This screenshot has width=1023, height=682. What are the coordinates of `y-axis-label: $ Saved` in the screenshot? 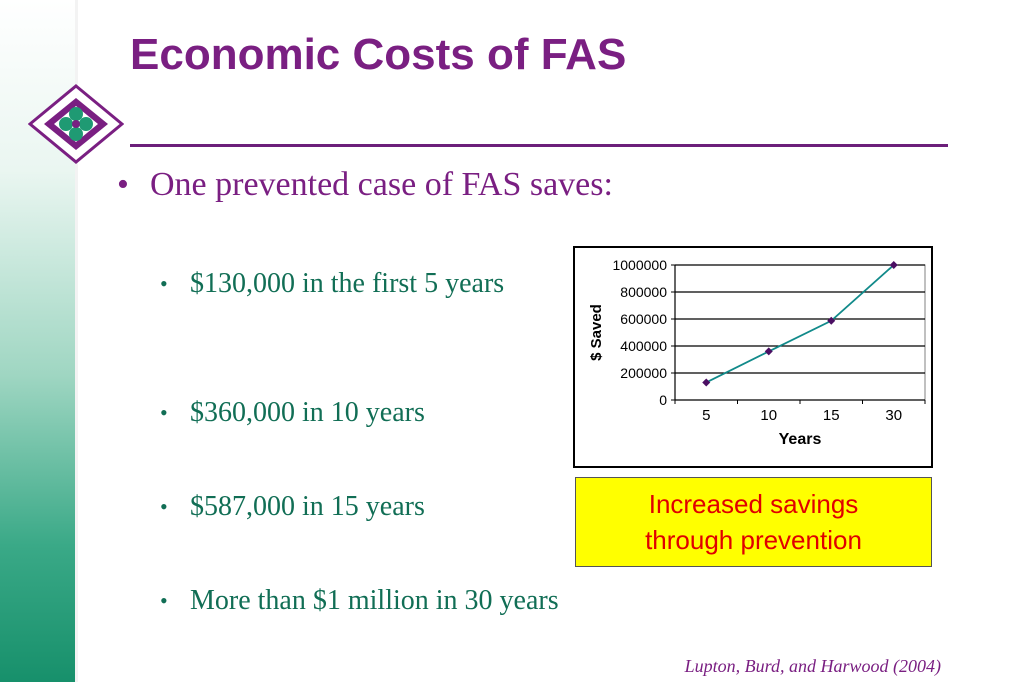 It's located at (596, 332).